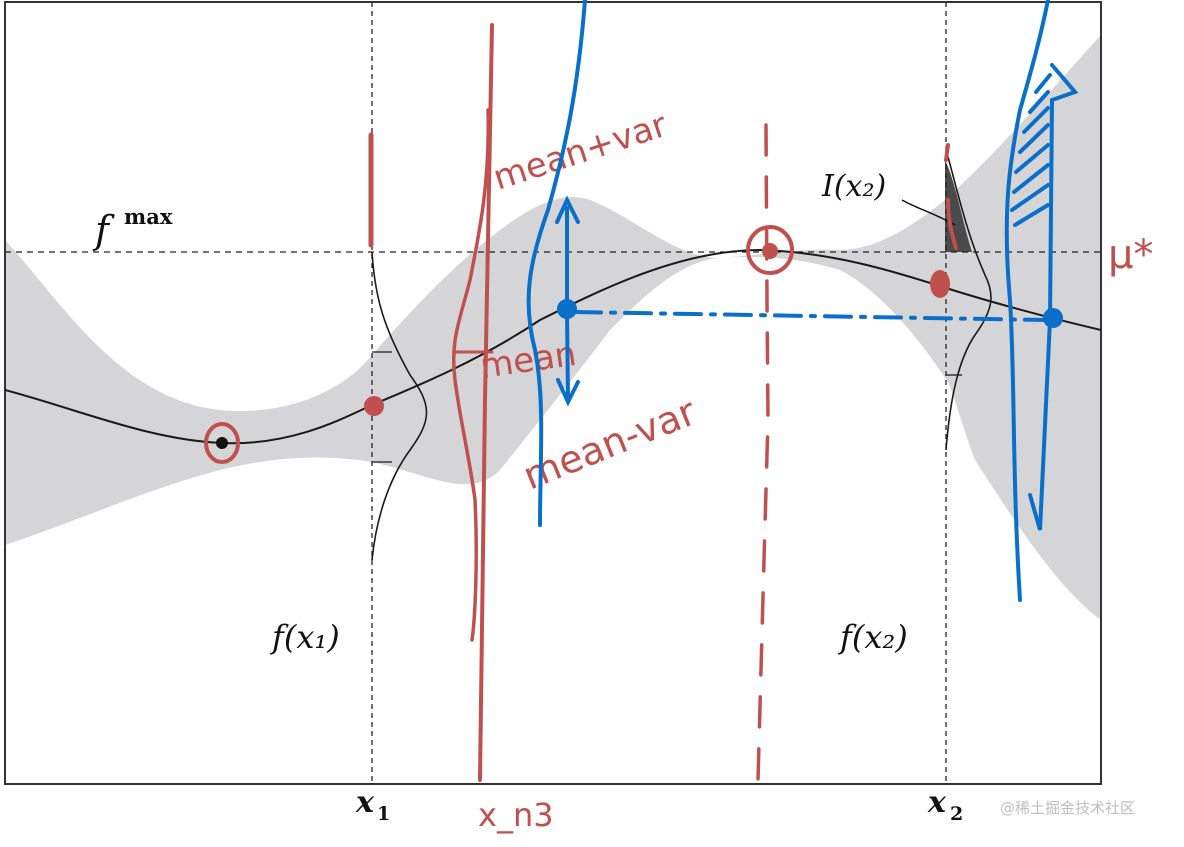 This screenshot has height=847, width=1184. I want to click on blue-arrow-up, so click(567, 251).